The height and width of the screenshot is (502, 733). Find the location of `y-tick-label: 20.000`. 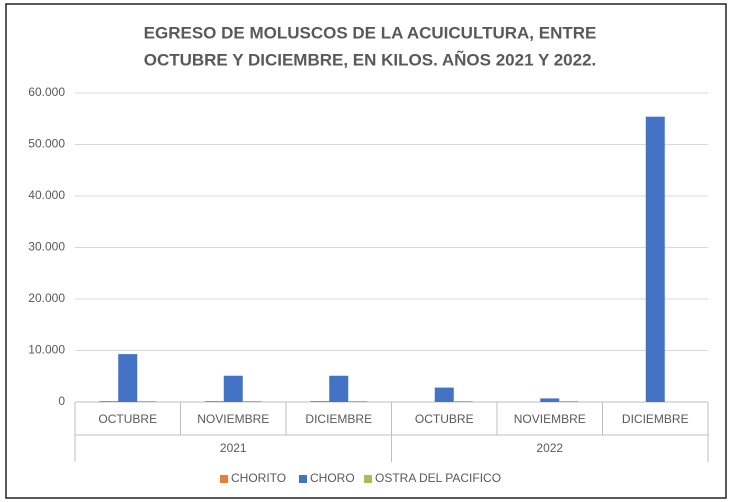

y-tick-label: 20.000 is located at coordinates (46, 298).